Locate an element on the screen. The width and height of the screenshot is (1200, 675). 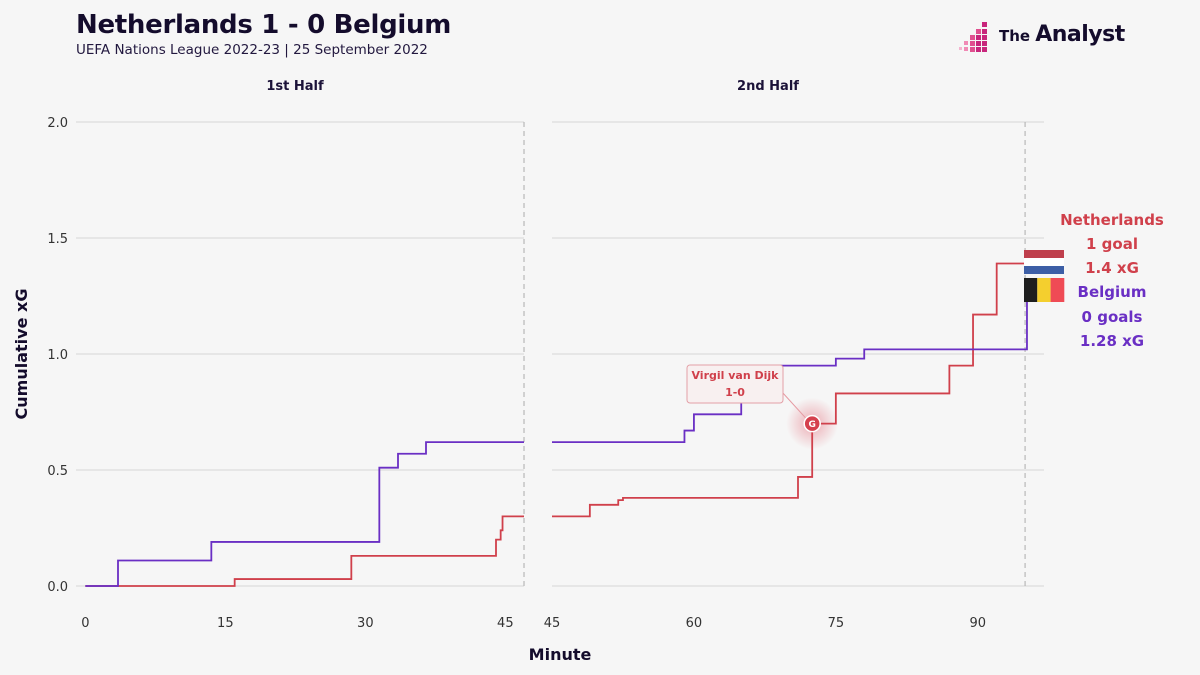
belgium-flag-icon is located at coordinates (1031, 290).